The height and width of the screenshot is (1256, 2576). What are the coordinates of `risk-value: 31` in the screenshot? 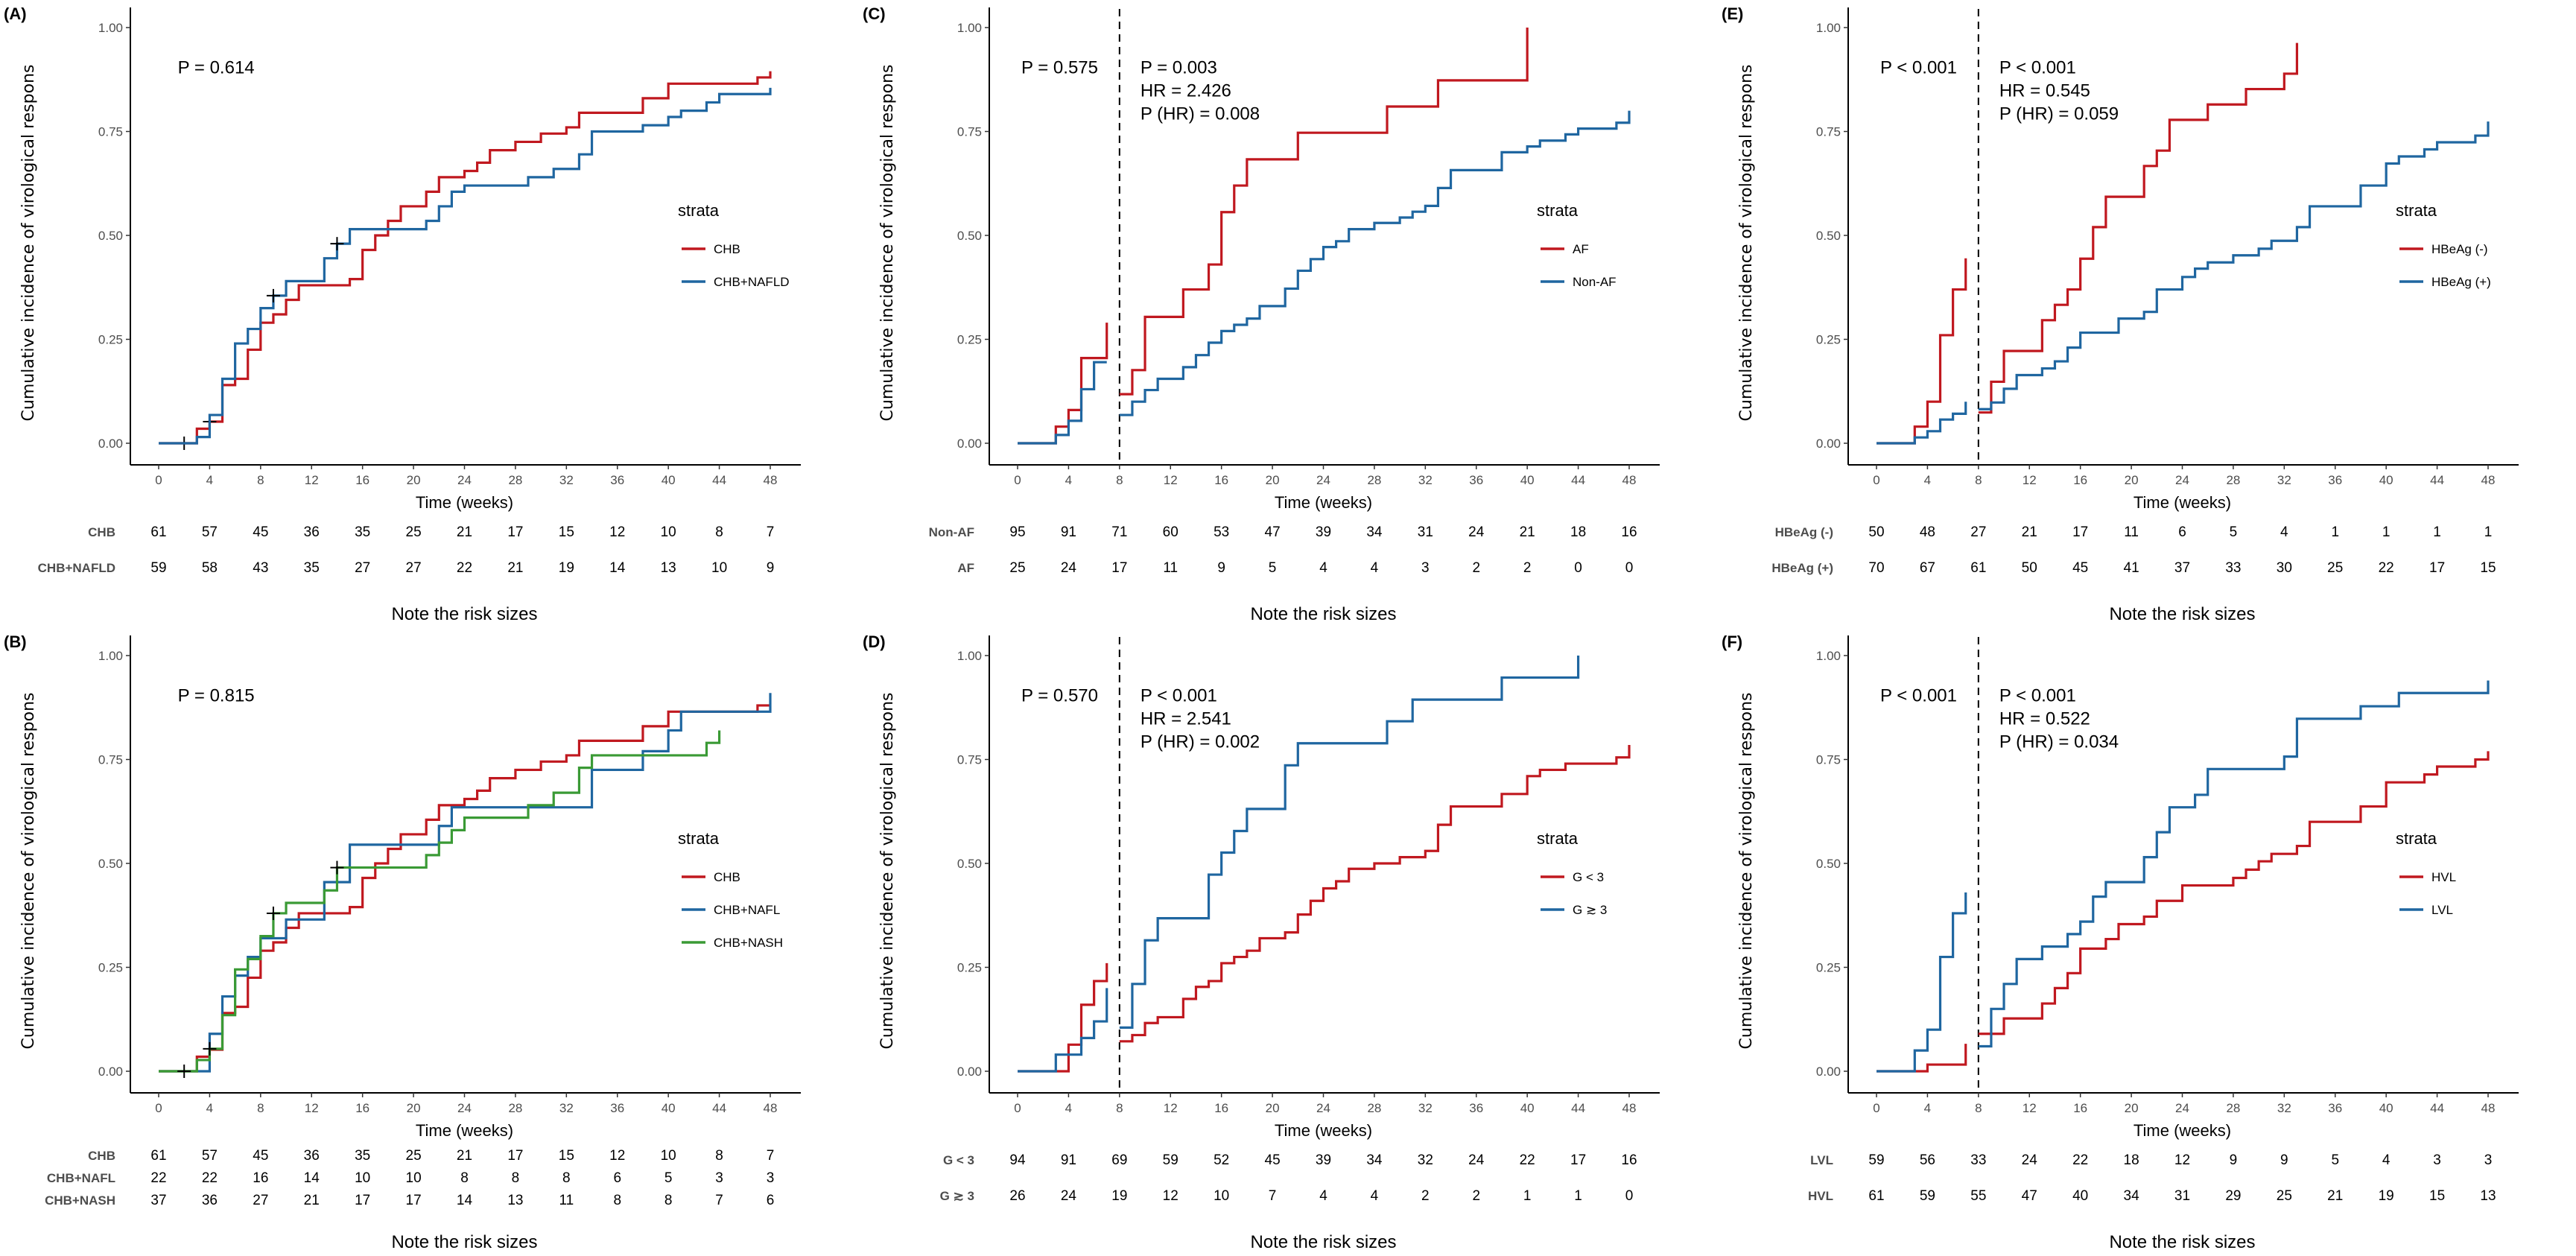 It's located at (2182, 1196).